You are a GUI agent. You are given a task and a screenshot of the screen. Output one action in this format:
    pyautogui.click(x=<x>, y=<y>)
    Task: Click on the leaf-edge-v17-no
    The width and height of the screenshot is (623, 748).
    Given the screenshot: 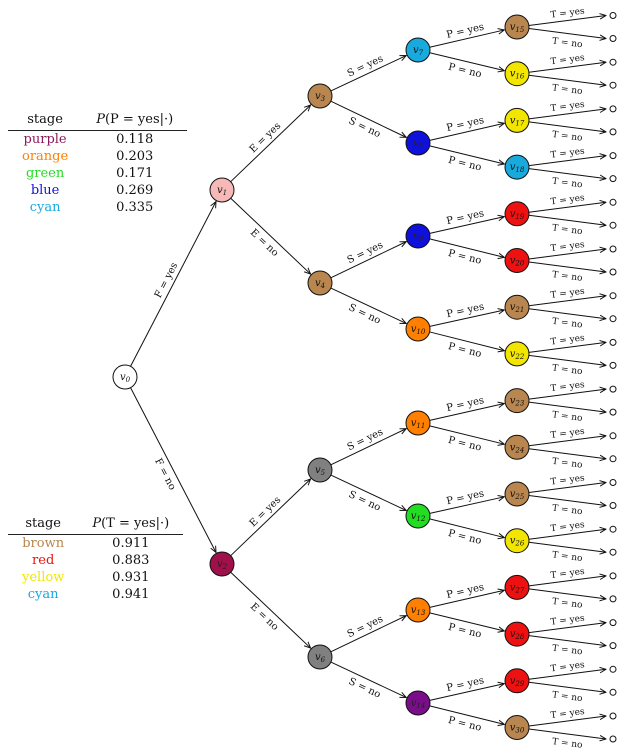 What is the action you would take?
    pyautogui.click(x=567, y=126)
    